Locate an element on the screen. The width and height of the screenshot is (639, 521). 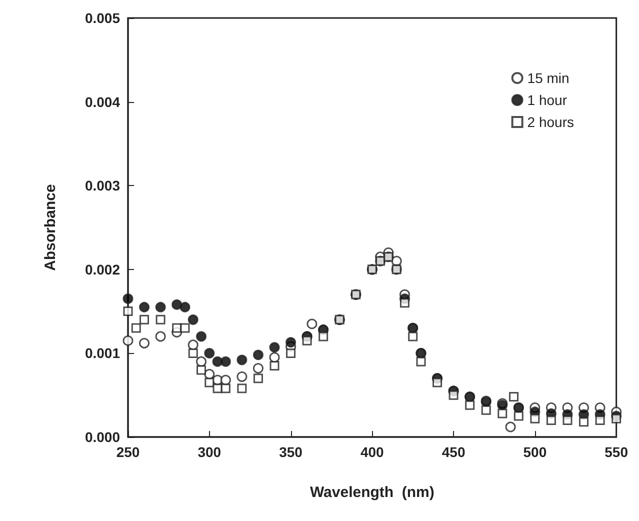
x-tick-label: 400 is located at coordinates (372, 452).